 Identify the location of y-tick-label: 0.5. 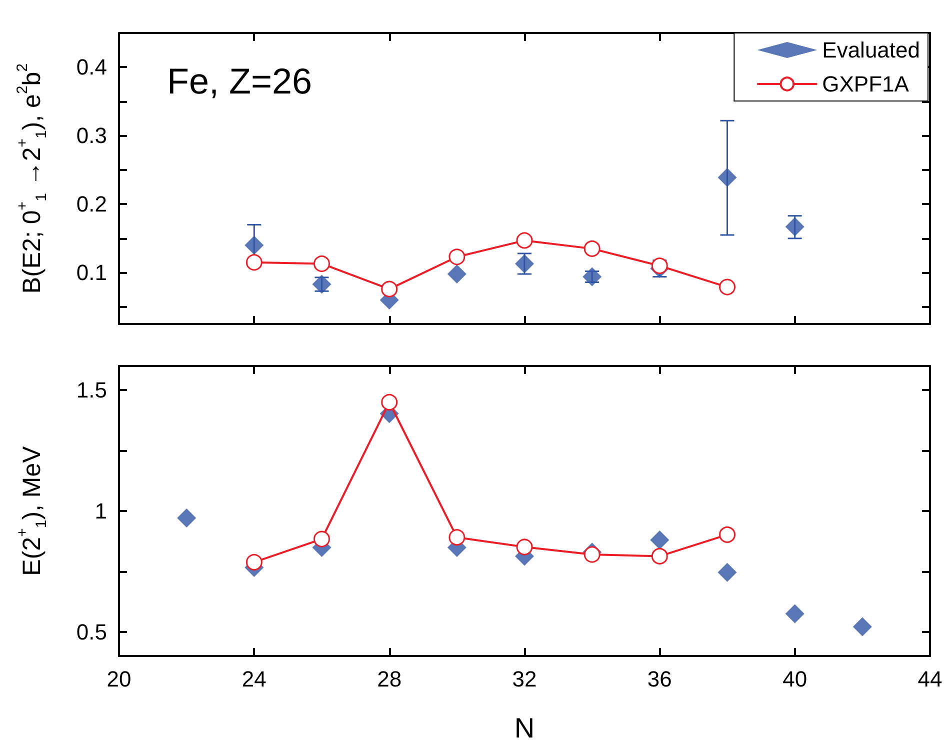
(91, 631).